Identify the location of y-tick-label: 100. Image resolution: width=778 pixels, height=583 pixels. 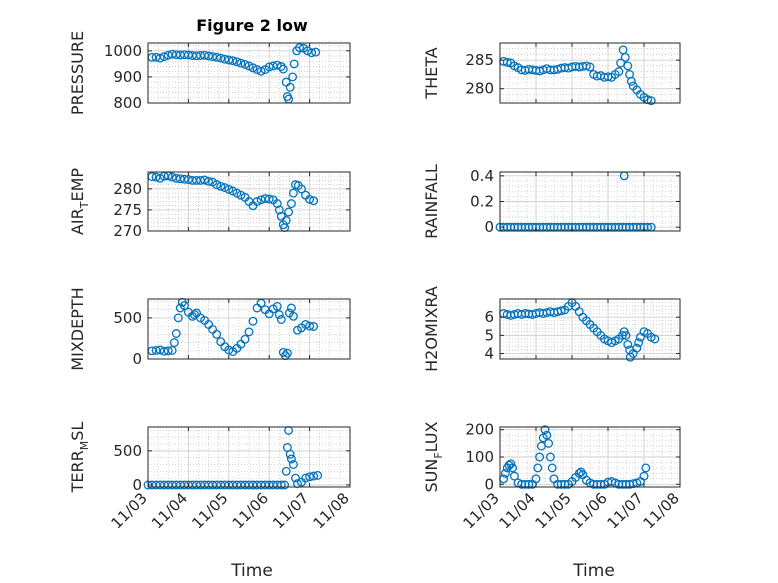
(479, 457).